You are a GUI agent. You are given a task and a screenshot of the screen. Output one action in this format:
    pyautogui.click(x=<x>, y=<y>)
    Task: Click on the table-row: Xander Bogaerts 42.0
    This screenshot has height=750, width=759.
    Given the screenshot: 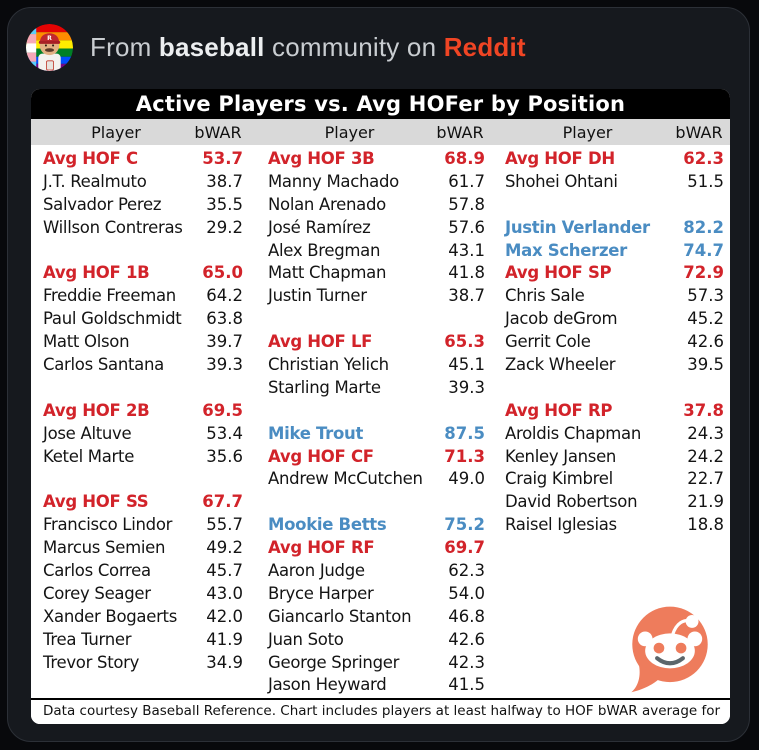 What is the action you would take?
    pyautogui.click(x=143, y=616)
    